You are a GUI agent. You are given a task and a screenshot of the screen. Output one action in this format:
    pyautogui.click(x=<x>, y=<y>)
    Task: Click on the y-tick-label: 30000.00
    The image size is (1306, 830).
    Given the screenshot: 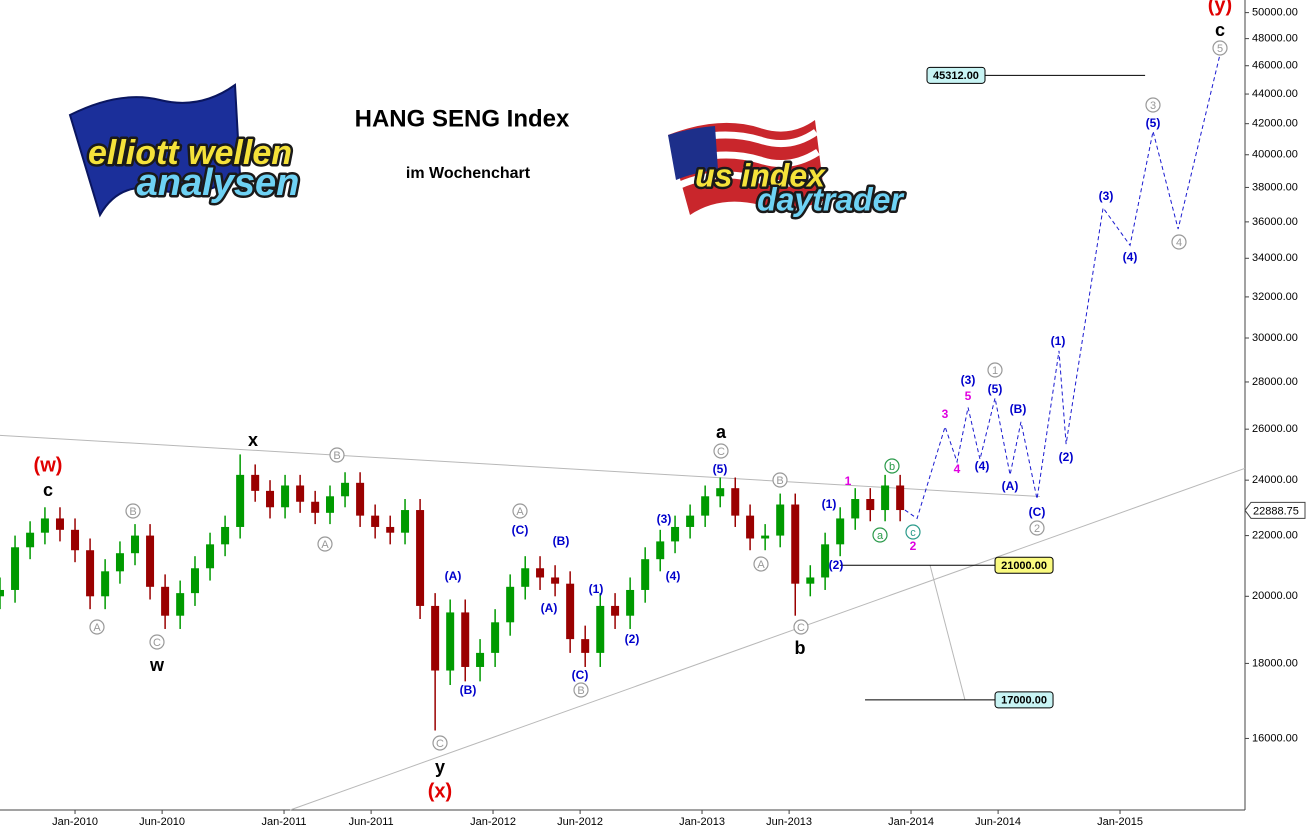 What is the action you would take?
    pyautogui.click(x=1275, y=338)
    